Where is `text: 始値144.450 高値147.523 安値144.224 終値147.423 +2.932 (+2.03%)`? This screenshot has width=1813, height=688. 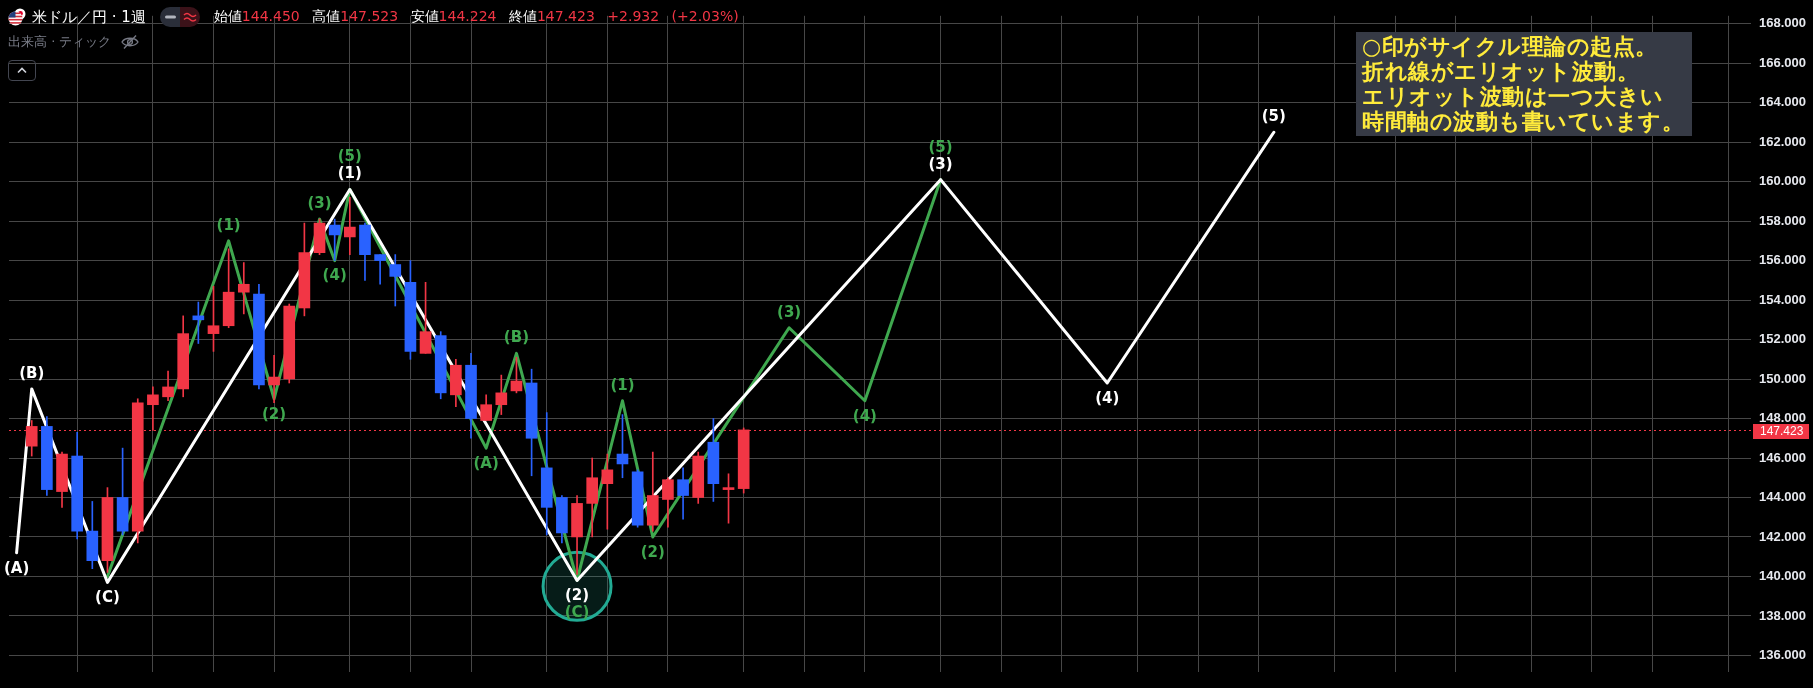 text: 始値144.450 高値147.523 安値144.224 終値147.423 +2.932 (+2.03%) is located at coordinates (476, 16).